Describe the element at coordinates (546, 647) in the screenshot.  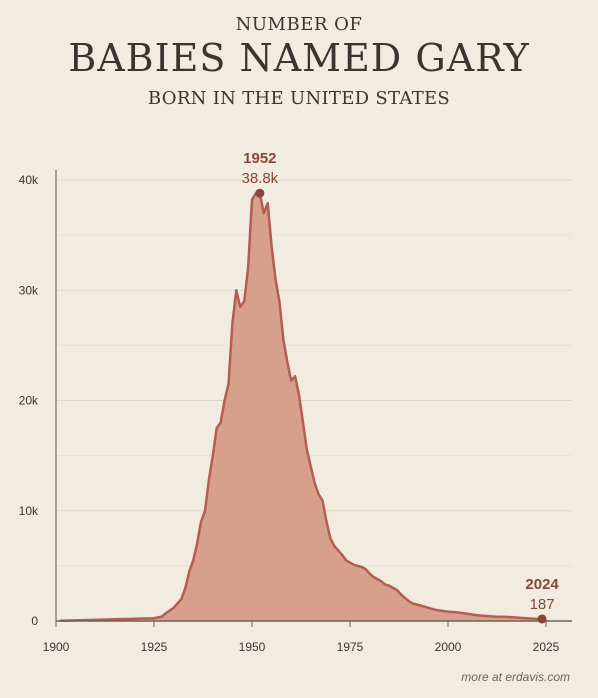
I see `x-tick-label: 2025` at that location.